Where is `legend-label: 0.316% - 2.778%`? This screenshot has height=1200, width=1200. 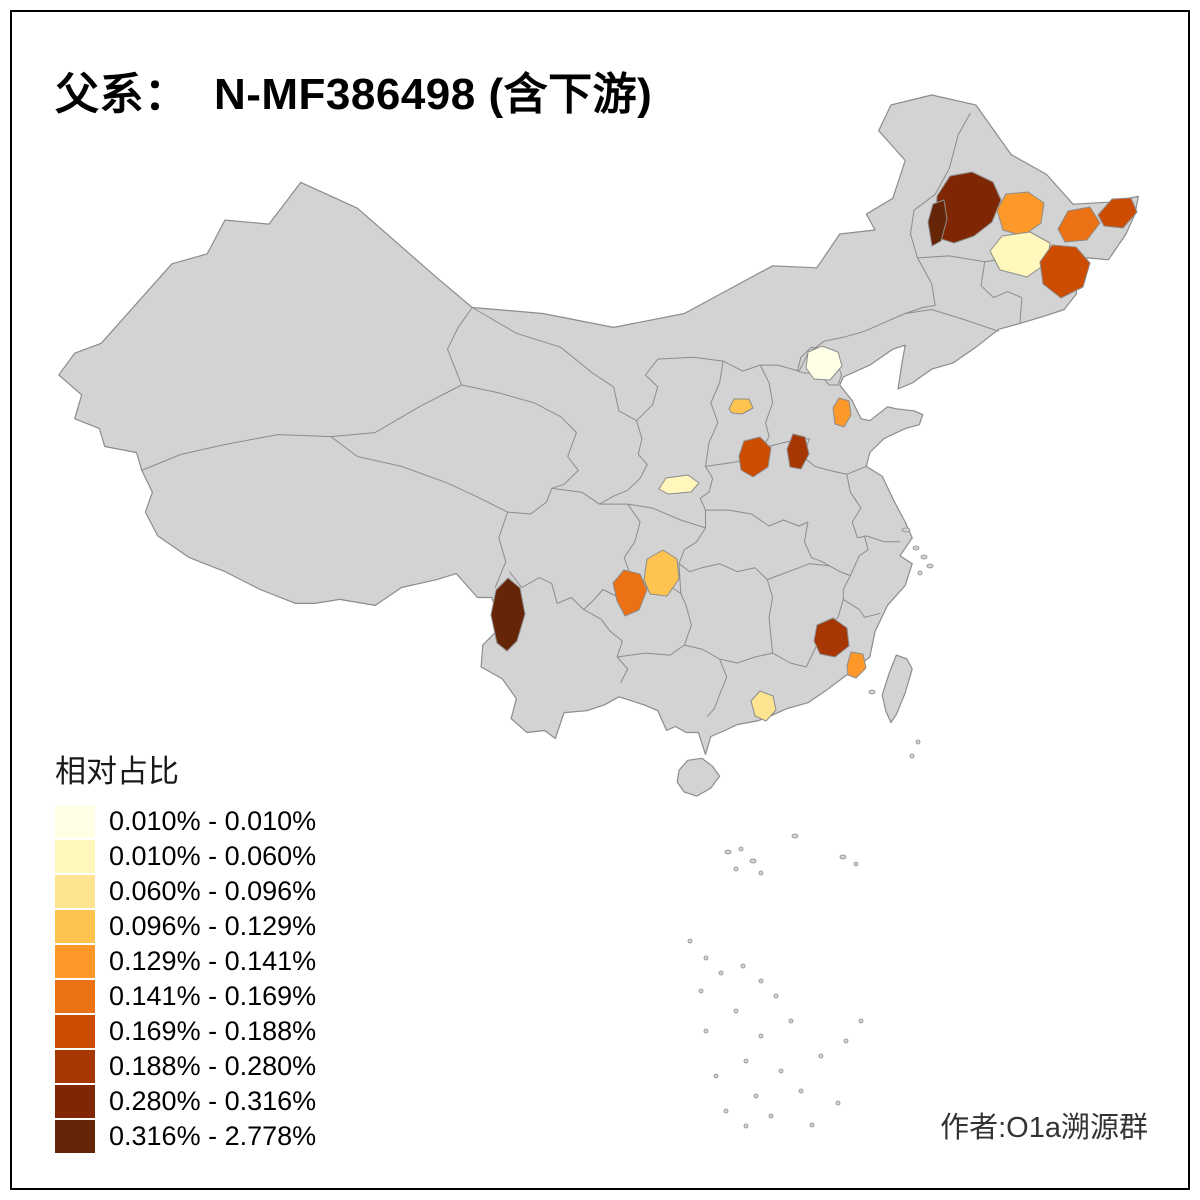
legend-label: 0.316% - 2.778% is located at coordinates (213, 1136).